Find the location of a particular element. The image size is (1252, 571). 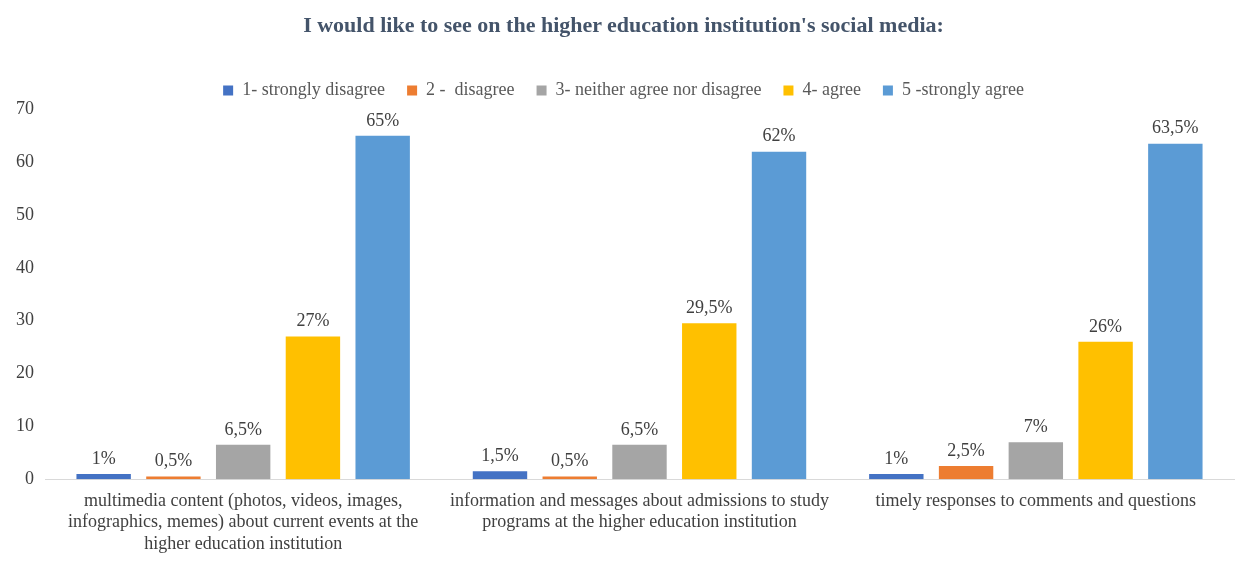

y-tick-label: 0 is located at coordinates (29, 477).